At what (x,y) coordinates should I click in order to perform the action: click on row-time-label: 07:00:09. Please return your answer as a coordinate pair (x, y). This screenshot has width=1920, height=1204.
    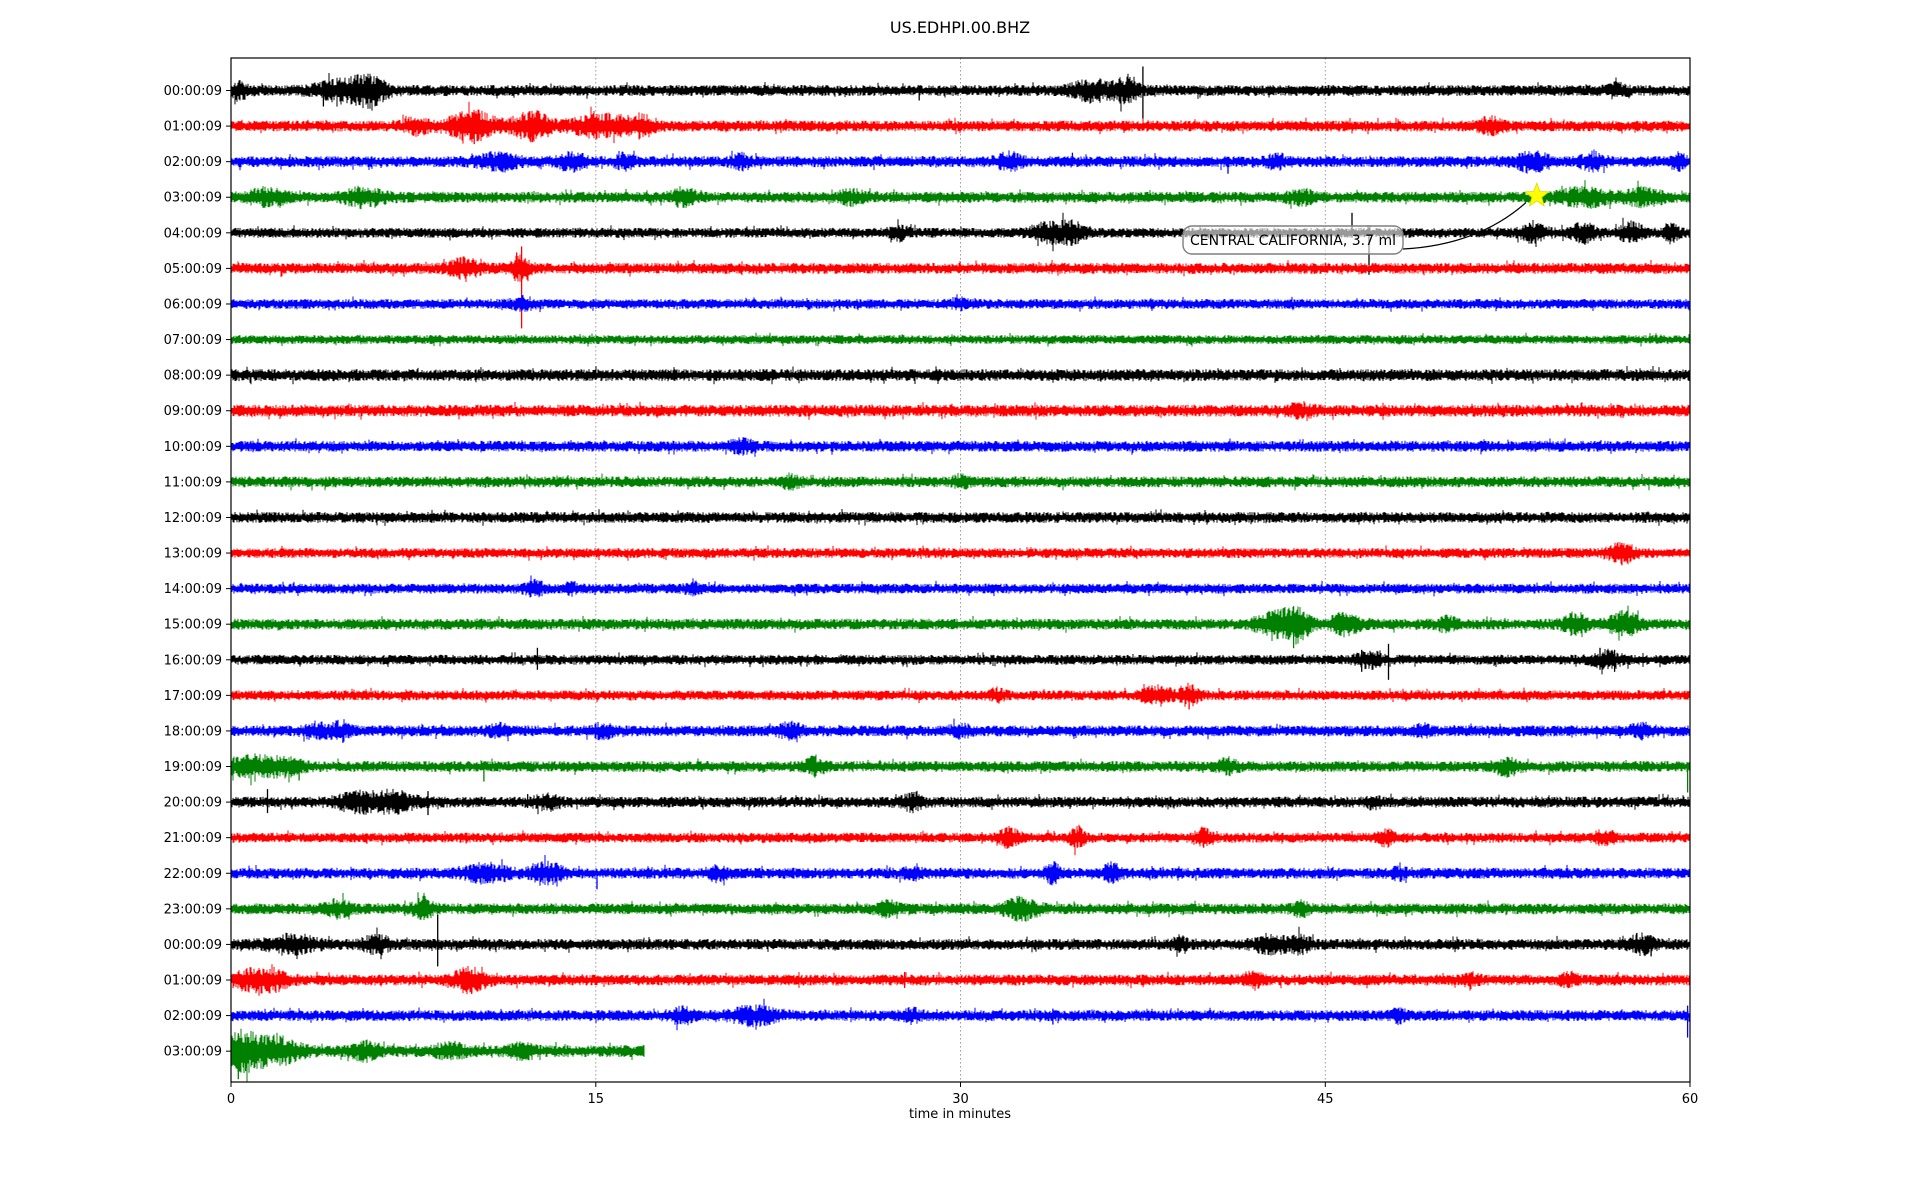
    Looking at the image, I should click on (193, 340).